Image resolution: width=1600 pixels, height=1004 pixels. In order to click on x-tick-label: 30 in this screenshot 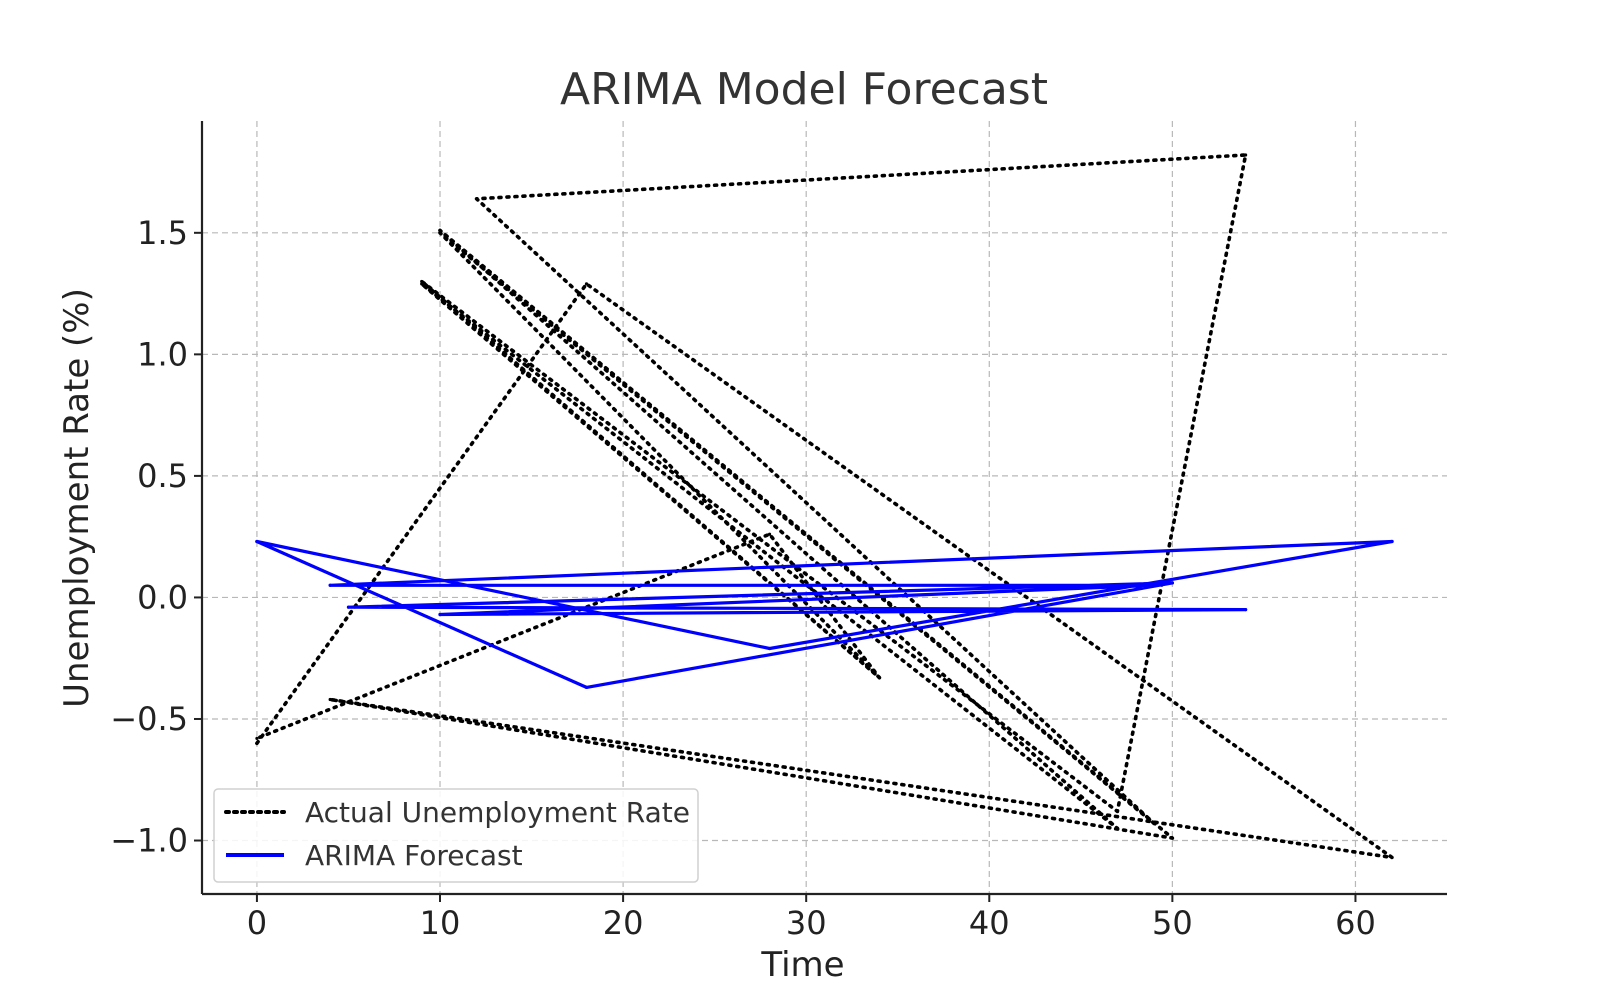, I will do `click(806, 923)`.